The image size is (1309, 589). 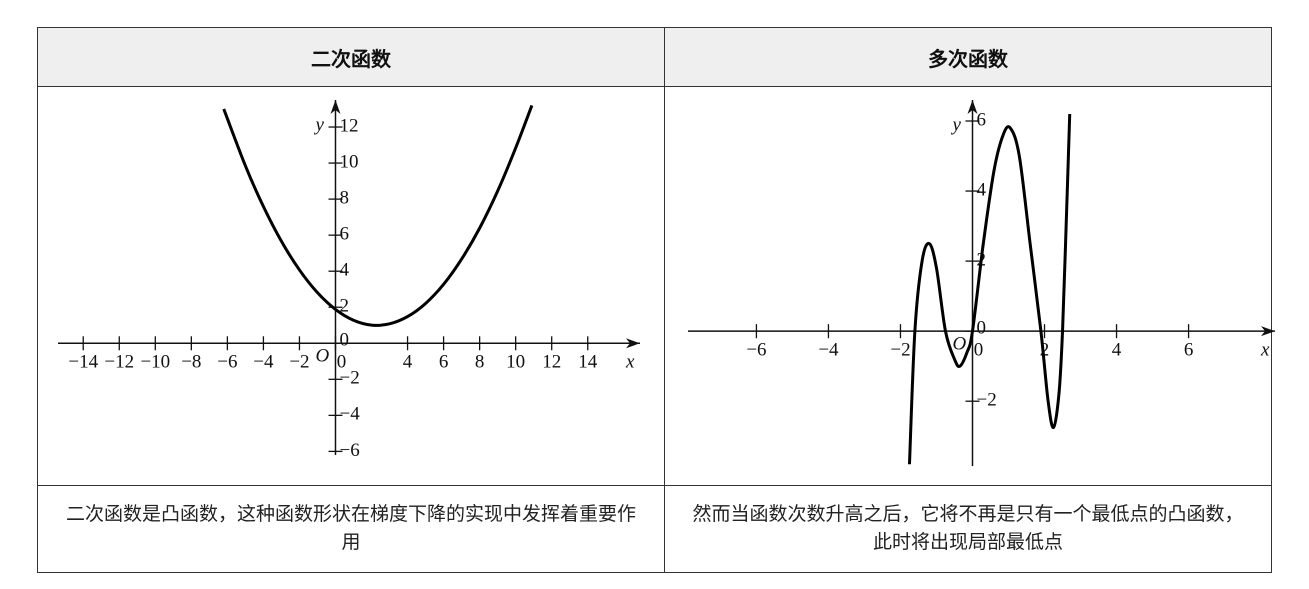 I want to click on y-tick-label: 10, so click(x=348, y=161).